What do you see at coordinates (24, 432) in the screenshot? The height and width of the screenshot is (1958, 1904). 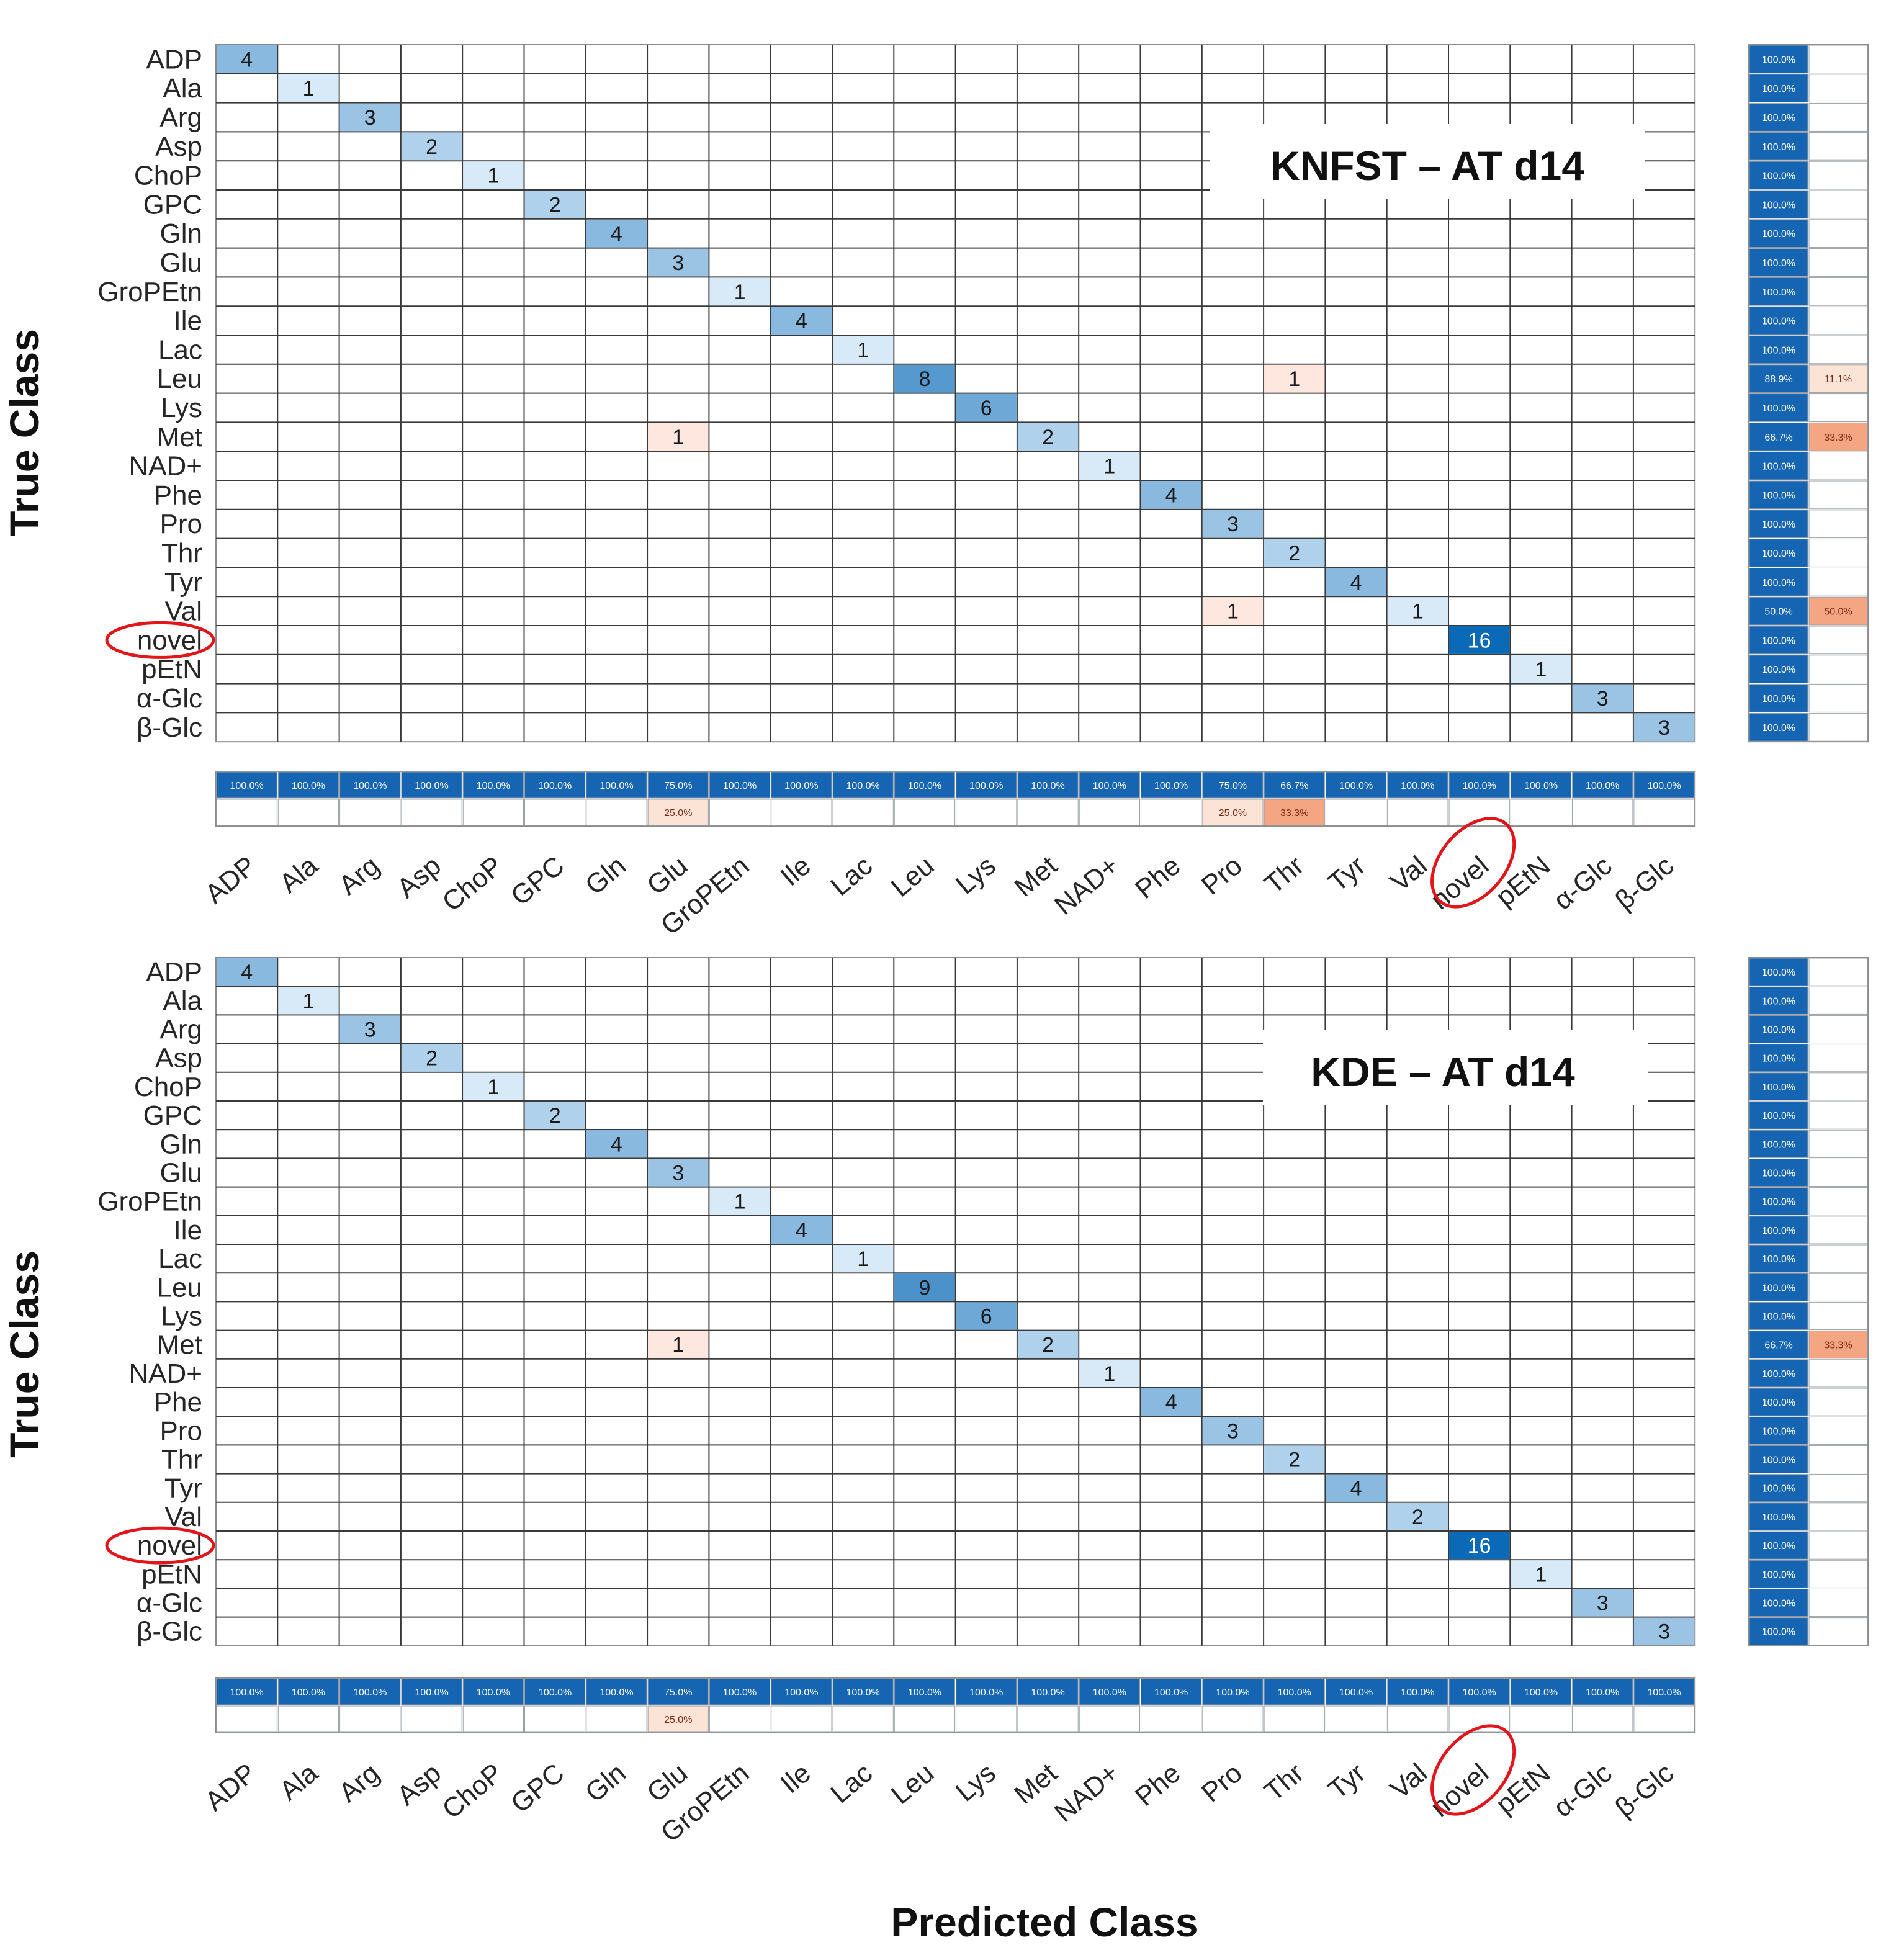 I see `y-axis-title: True Class` at bounding box center [24, 432].